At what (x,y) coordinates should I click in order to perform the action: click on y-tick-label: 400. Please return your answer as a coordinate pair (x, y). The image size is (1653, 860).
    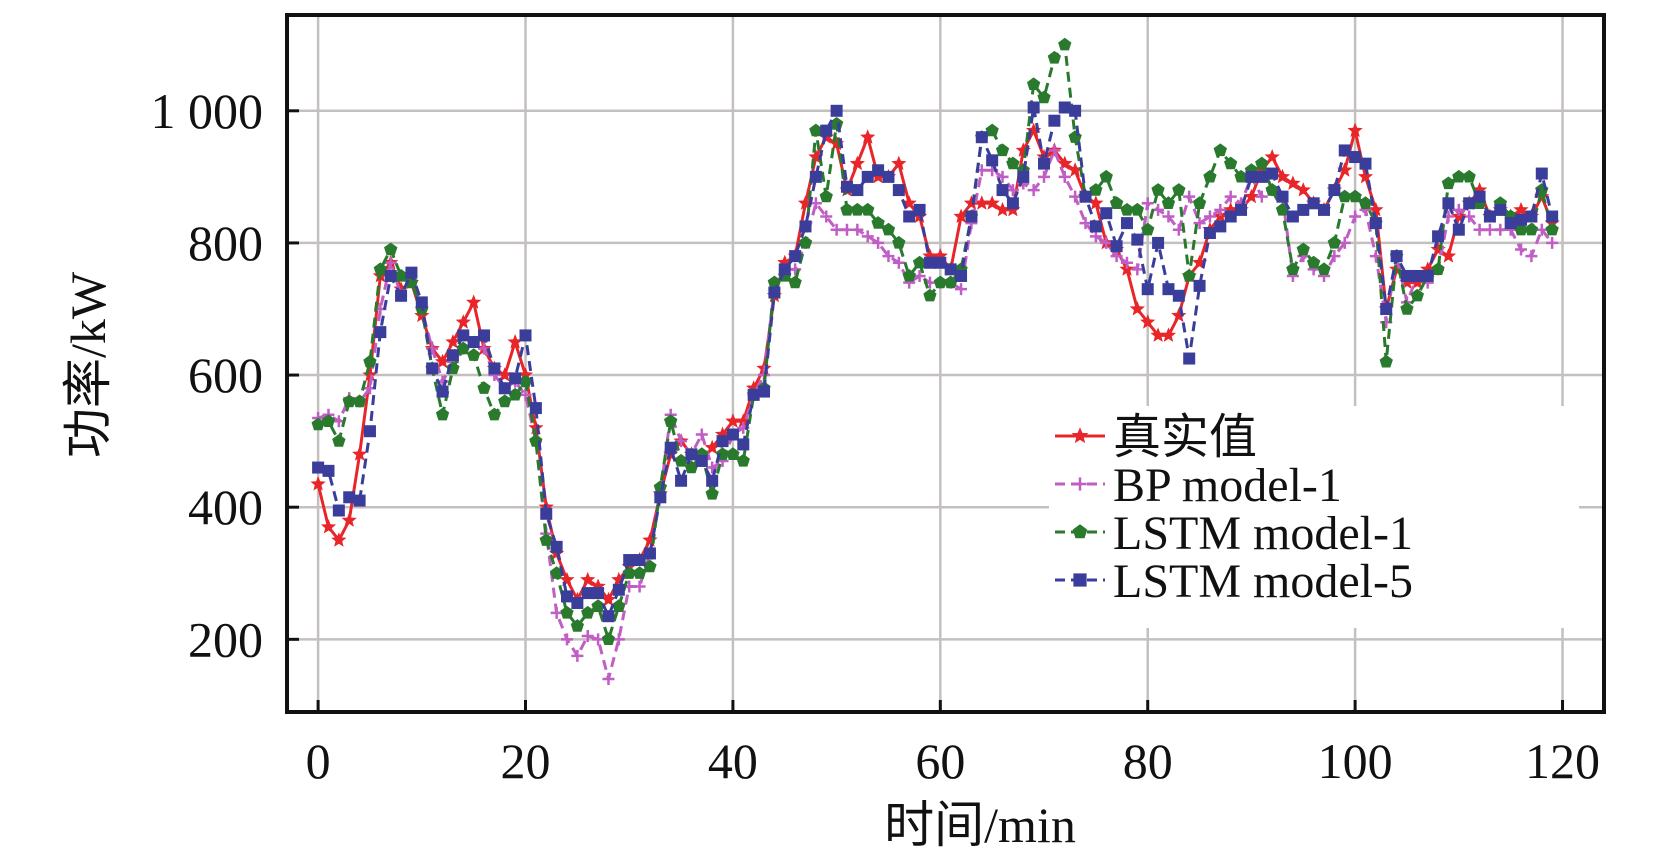
    Looking at the image, I should click on (225, 507).